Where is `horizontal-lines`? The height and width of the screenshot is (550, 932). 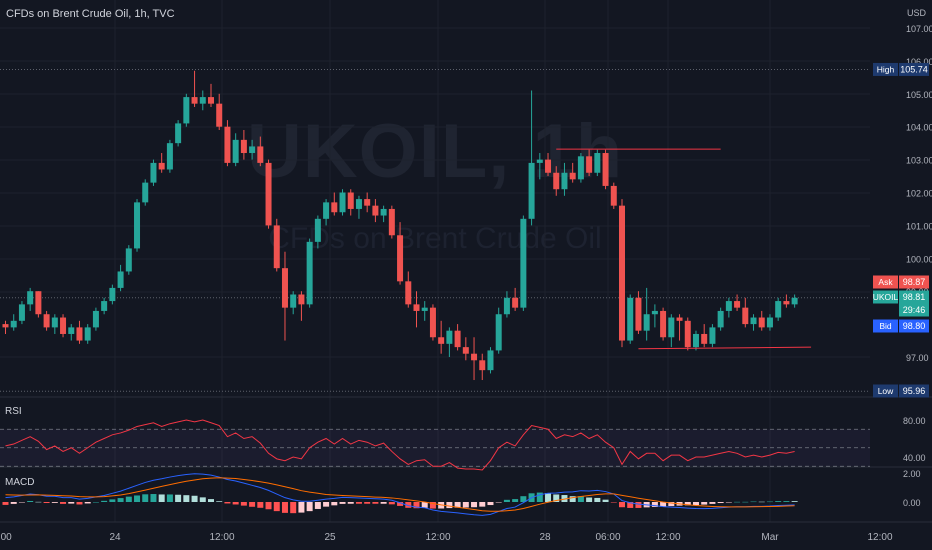
horizontal-lines is located at coordinates (684, 249).